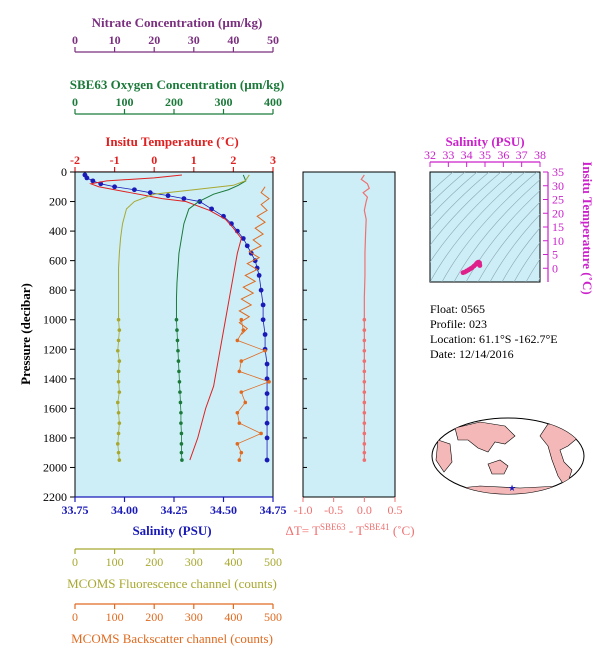  Describe the element at coordinates (174, 506) in the screenshot. I see `salinity-axis-ticks: 33.75 34.00 34.25 34.50 34.75` at that location.